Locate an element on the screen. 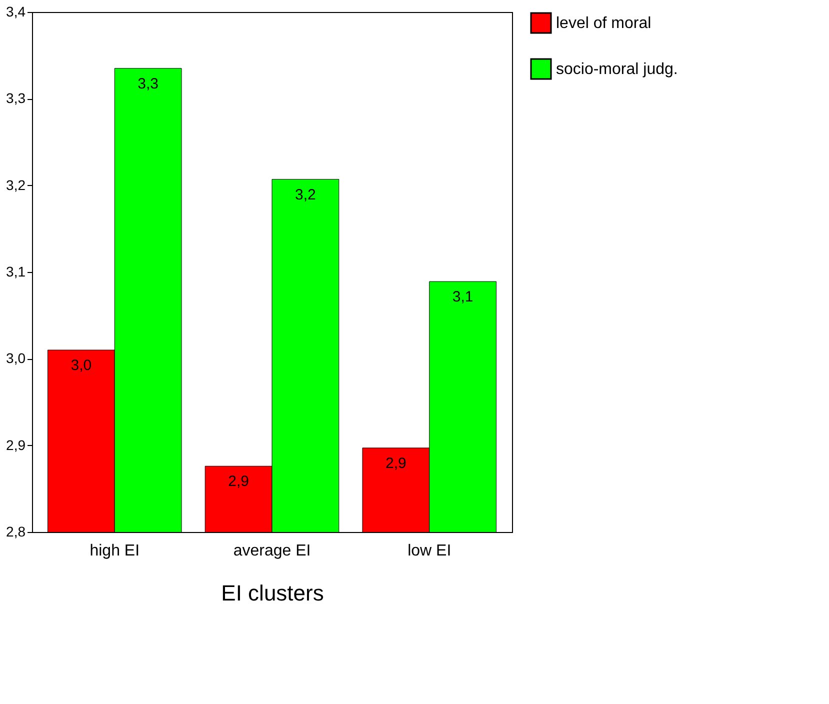  x-tick-label: average EI is located at coordinates (272, 551).